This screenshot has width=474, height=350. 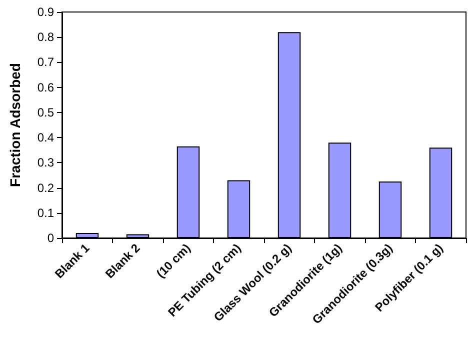 What do you see at coordinates (45, 12) in the screenshot?
I see `y-tick-label: 0.9` at bounding box center [45, 12].